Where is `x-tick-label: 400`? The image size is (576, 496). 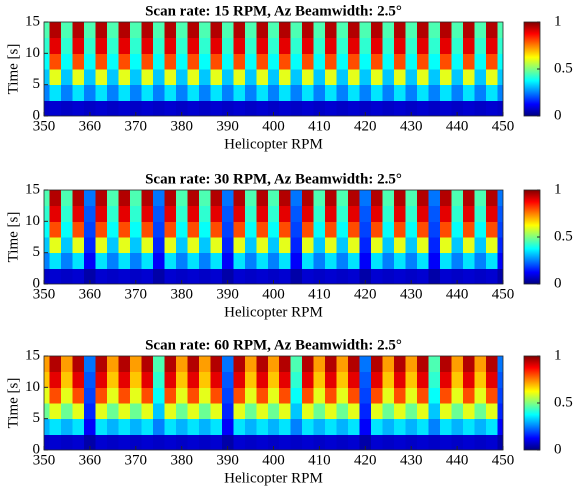 x-tick-label: 400 is located at coordinates (273, 460).